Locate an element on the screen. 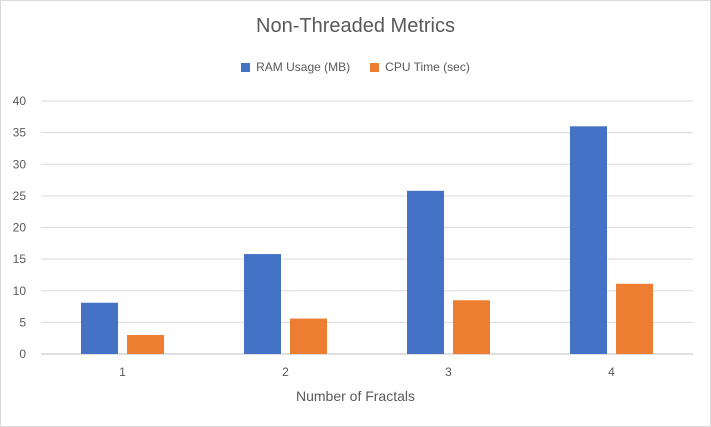 Image resolution: width=711 pixels, height=427 pixels. x-tick-label: 2 is located at coordinates (285, 372).